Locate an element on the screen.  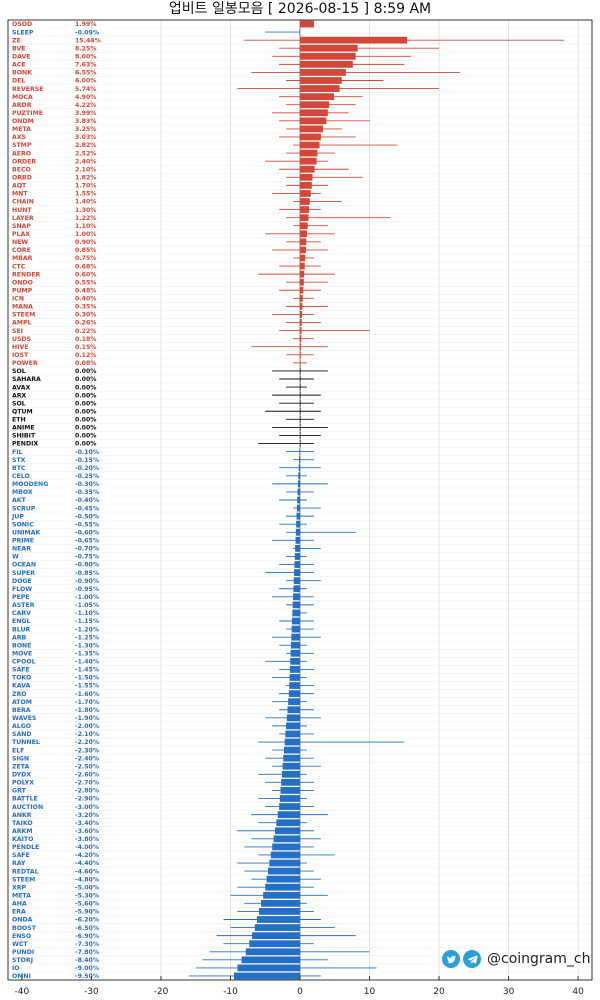
symbol-label: HIVE is located at coordinates (20, 347).